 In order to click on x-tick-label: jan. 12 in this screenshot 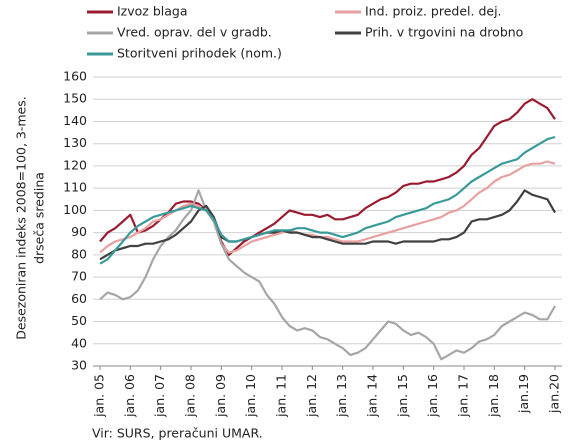, I will do `click(311, 396)`.